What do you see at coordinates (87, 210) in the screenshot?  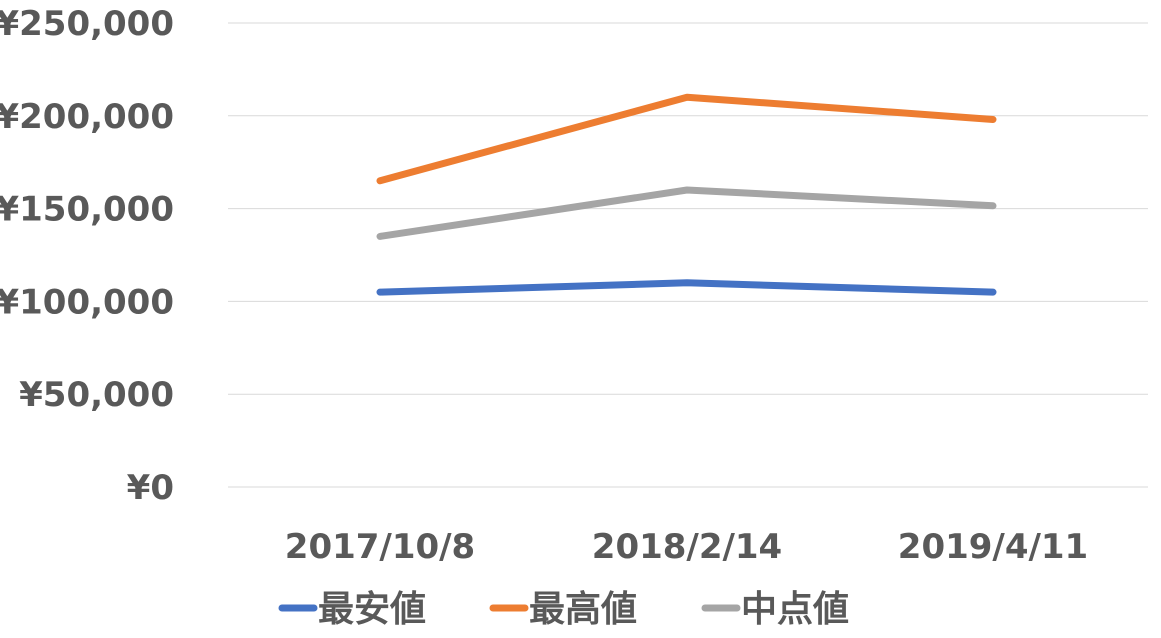 I see `y-tick-label: ¥150,000` at bounding box center [87, 210].